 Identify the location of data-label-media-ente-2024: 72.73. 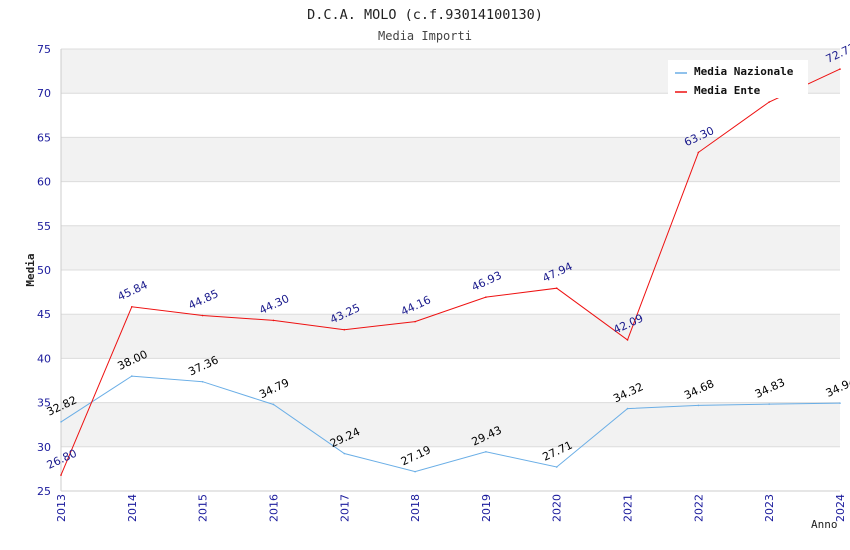
(837, 53).